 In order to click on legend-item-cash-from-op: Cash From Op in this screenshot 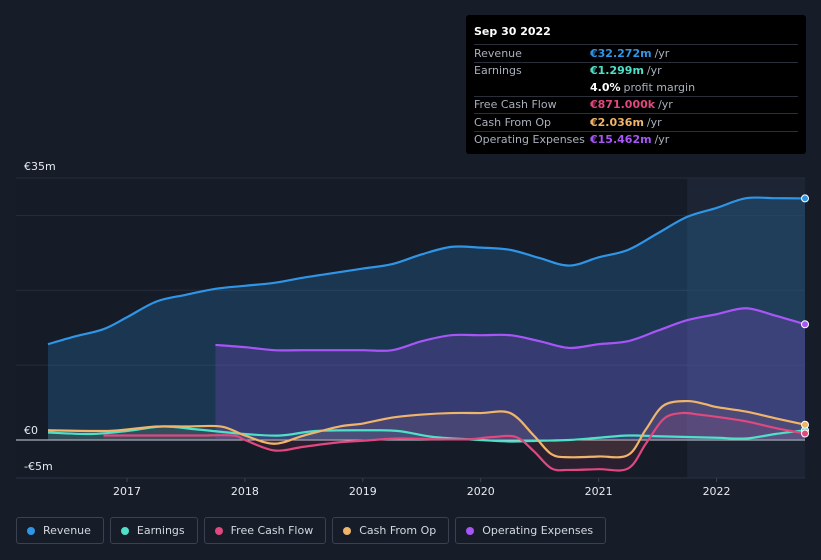, I will do `click(391, 530)`.